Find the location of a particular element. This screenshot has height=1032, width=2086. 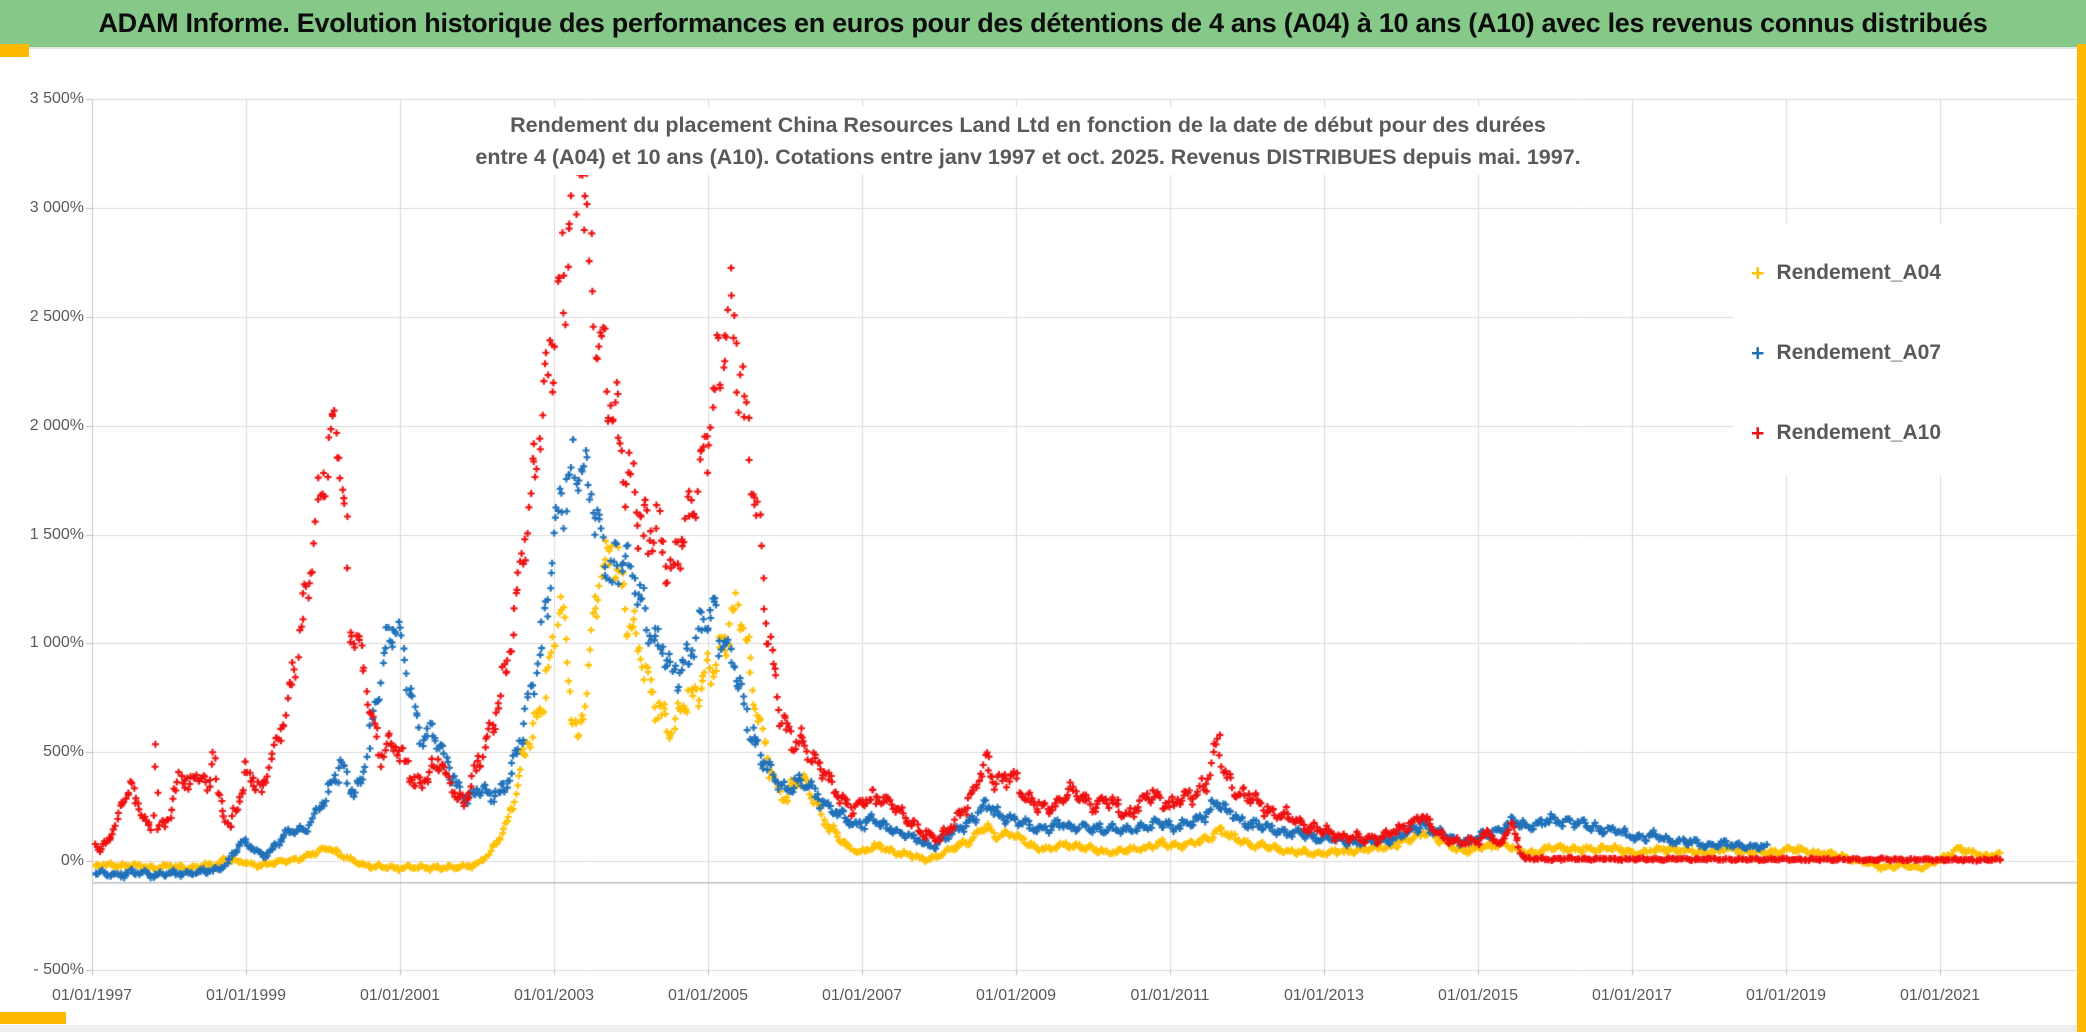

y-tick-label: 1 000% is located at coordinates (56, 643).